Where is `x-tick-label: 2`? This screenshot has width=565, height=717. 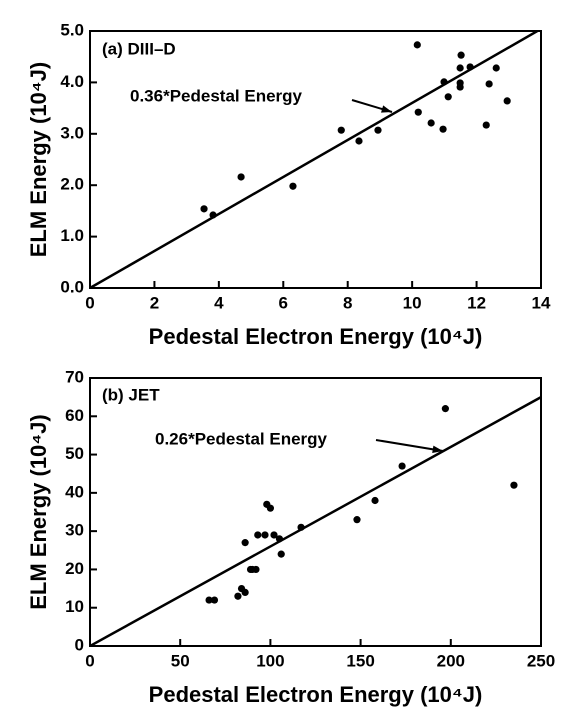 x-tick-label: 2 is located at coordinates (154, 302).